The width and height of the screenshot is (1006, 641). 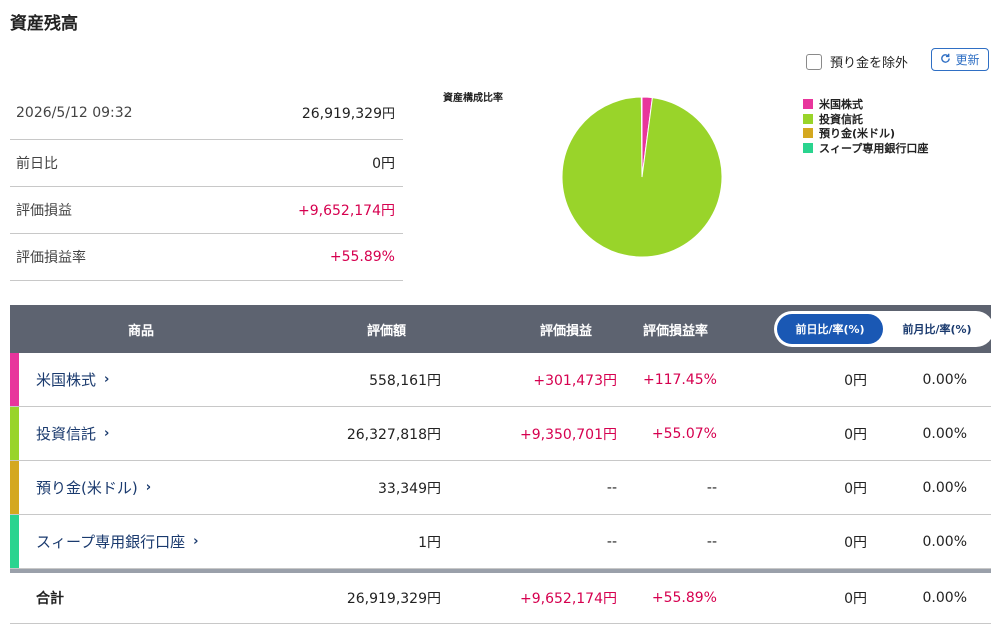 I want to click on exclude-deposit-label: 預り金を除外, so click(x=869, y=63).